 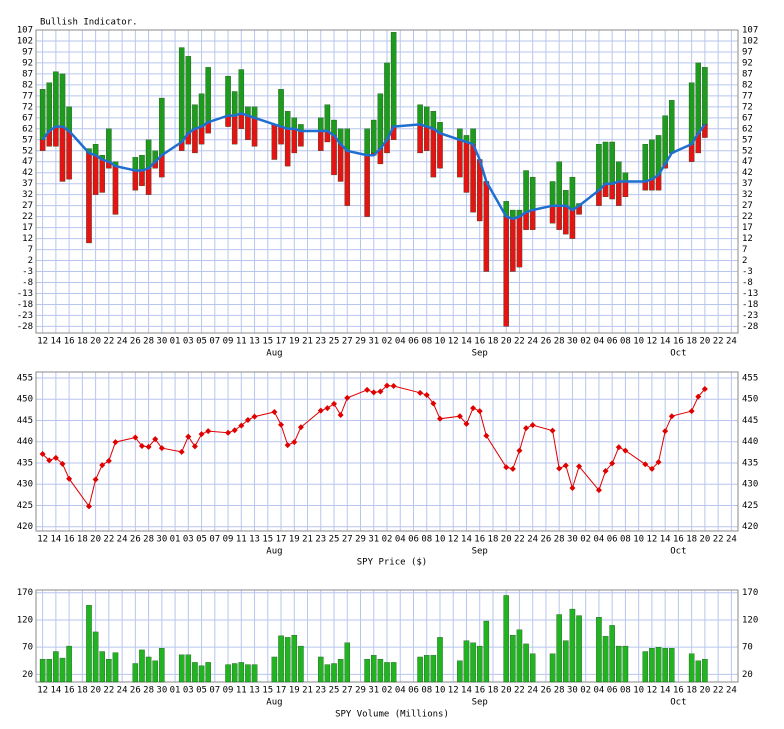 I want to click on x-tick-label: 23, so click(x=320, y=342).